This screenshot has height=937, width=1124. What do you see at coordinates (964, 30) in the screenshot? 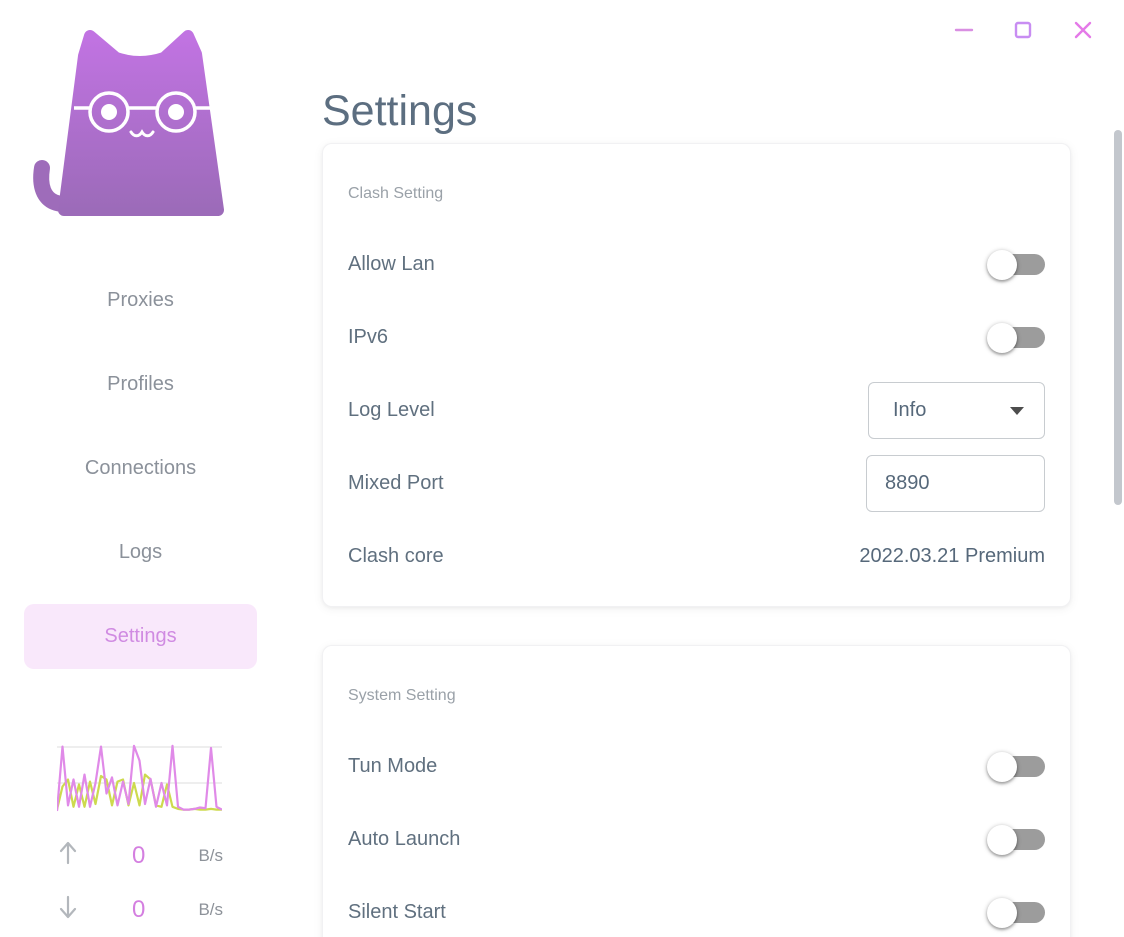
I see `minimize-button` at bounding box center [964, 30].